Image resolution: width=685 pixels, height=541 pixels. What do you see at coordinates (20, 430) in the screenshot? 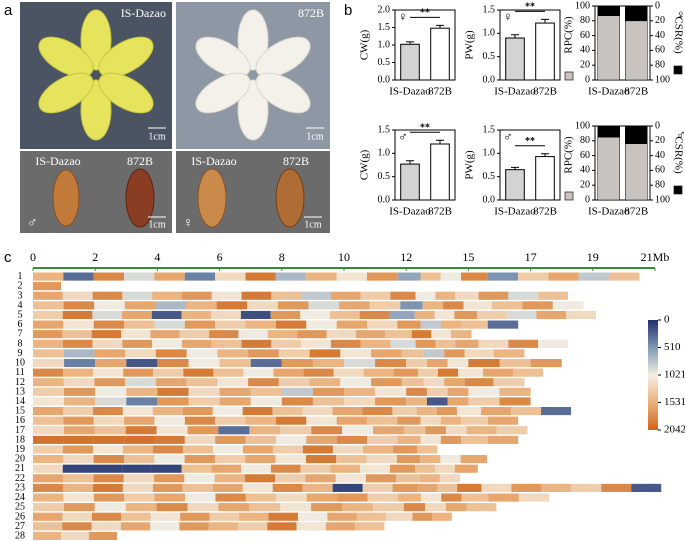
I see `chromosome-label: 17` at bounding box center [20, 430].